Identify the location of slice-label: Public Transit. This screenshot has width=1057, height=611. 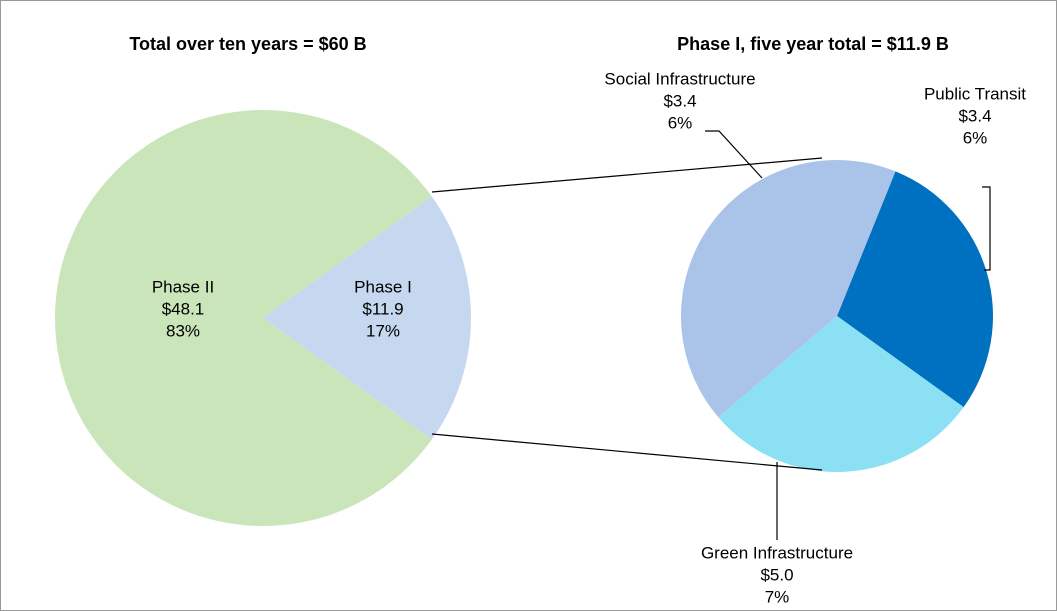
(975, 93).